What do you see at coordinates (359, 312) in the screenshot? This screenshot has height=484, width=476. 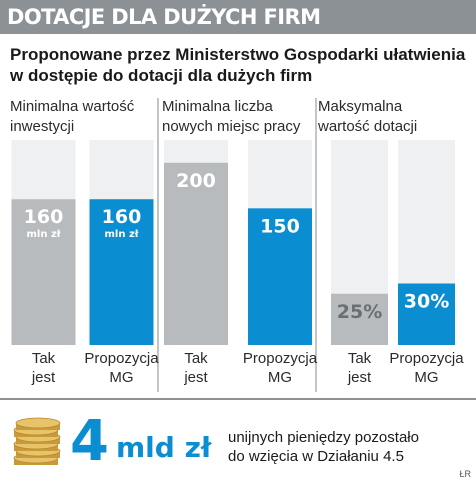 I see `data-label: 25%` at bounding box center [359, 312].